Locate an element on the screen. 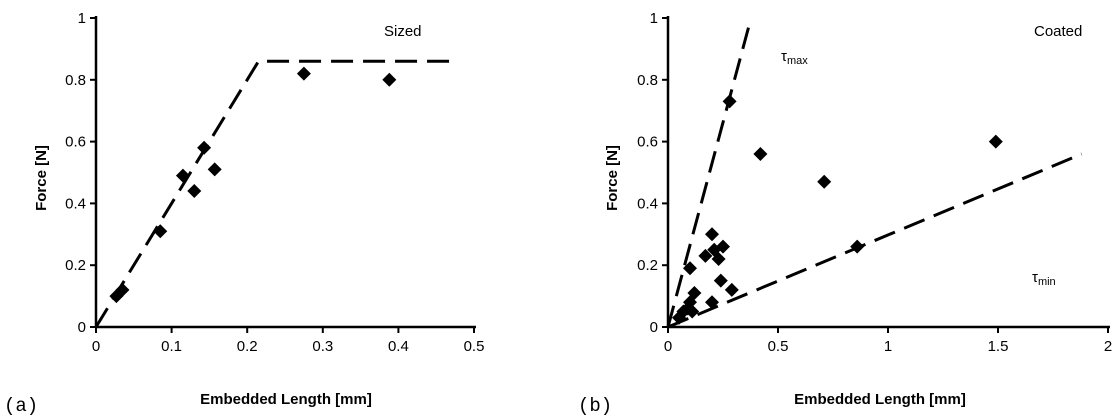  y-ticks-b: 0 0.2 0.4 0.6 0.8 1 is located at coordinates (652, 173).